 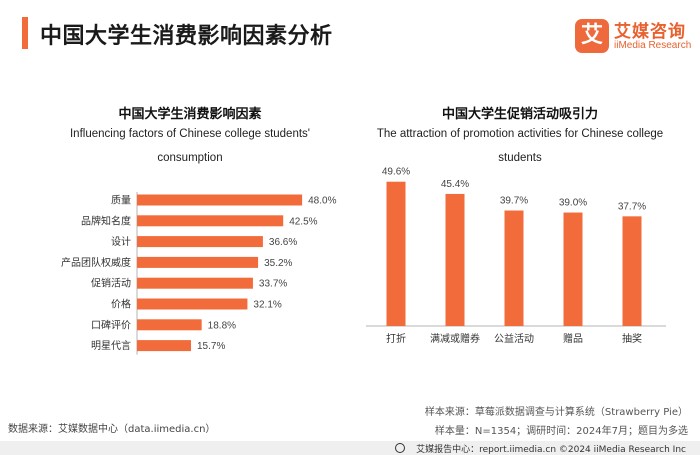 What do you see at coordinates (111, 345) in the screenshot?
I see `left-chart-category-label: 明星代言` at bounding box center [111, 345].